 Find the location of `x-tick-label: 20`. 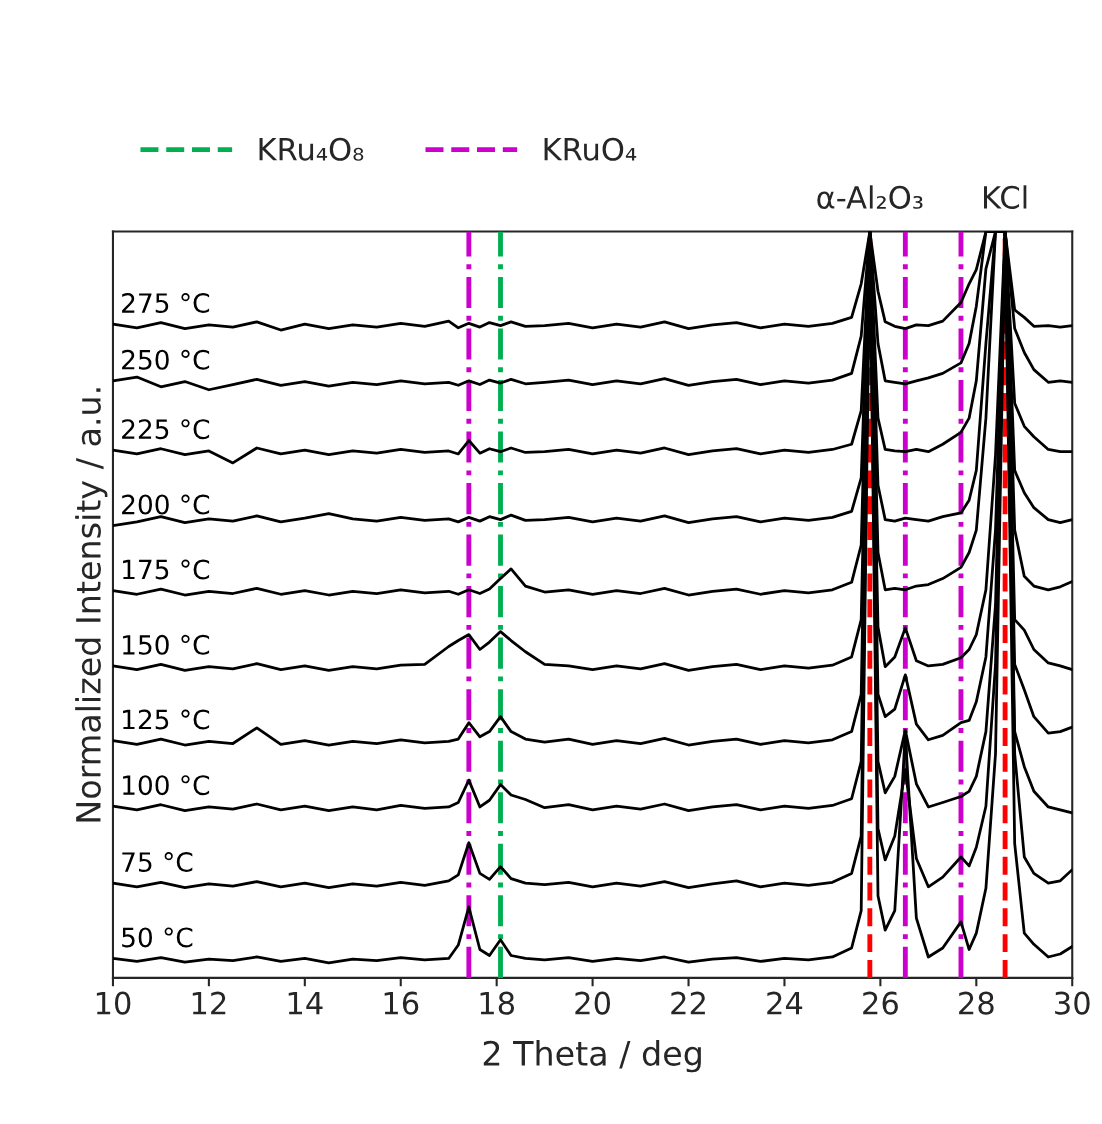

x-tick-label: 20 is located at coordinates (593, 1003).